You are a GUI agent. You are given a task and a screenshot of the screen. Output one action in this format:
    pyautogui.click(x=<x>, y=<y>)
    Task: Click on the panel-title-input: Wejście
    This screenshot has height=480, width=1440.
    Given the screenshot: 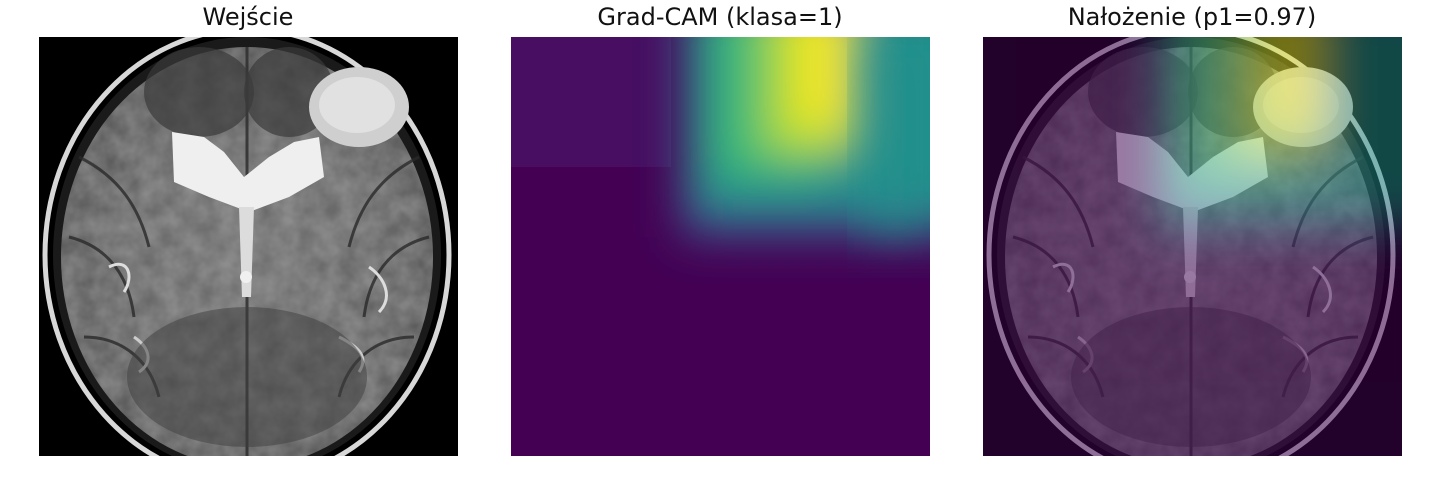 What is the action you would take?
    pyautogui.click(x=248, y=17)
    